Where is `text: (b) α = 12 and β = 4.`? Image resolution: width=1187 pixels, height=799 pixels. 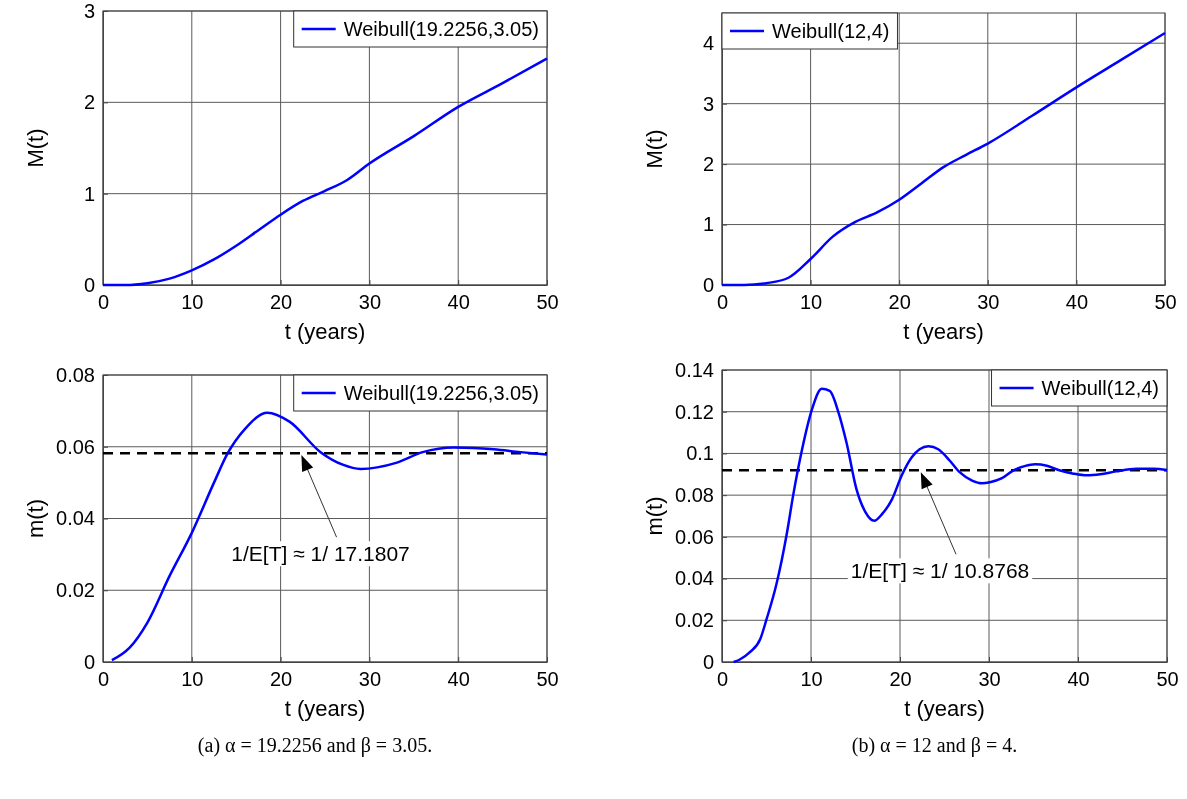 text: (b) α = 12 and β = 4. is located at coordinates (934, 745).